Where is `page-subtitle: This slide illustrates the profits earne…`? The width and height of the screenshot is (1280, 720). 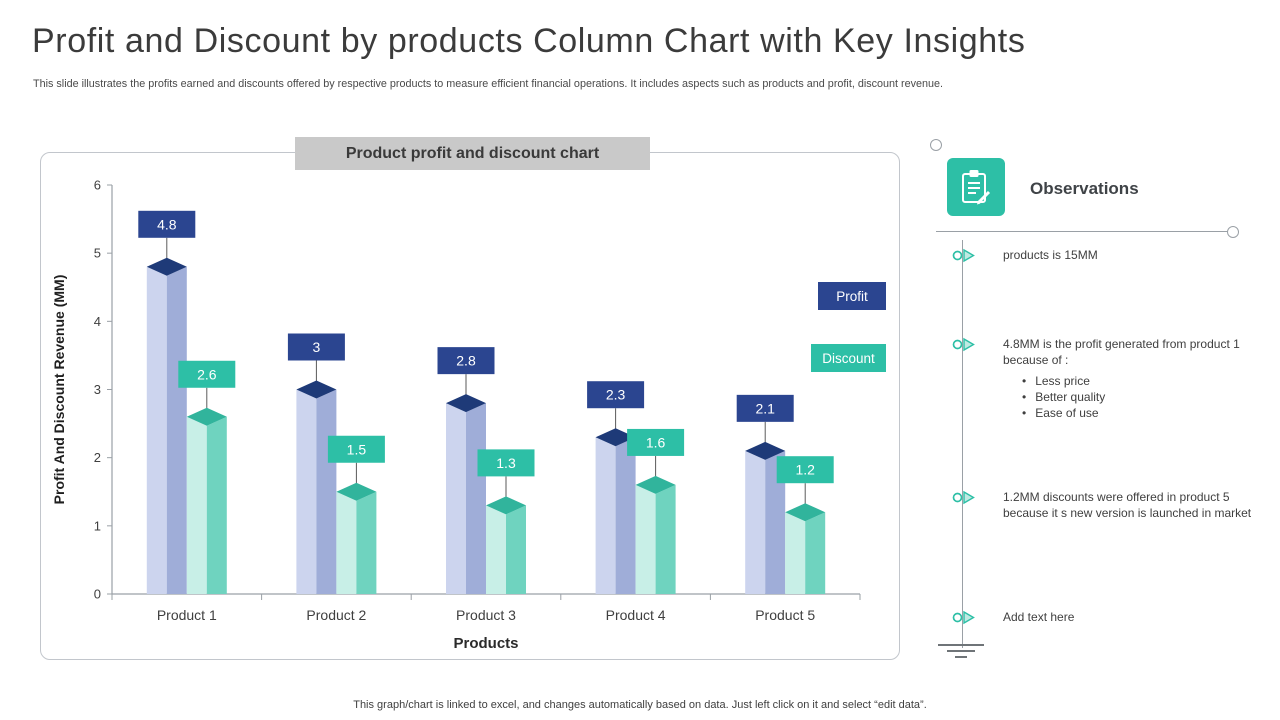
page-subtitle: This slide illustrates the profits earne… is located at coordinates (488, 84).